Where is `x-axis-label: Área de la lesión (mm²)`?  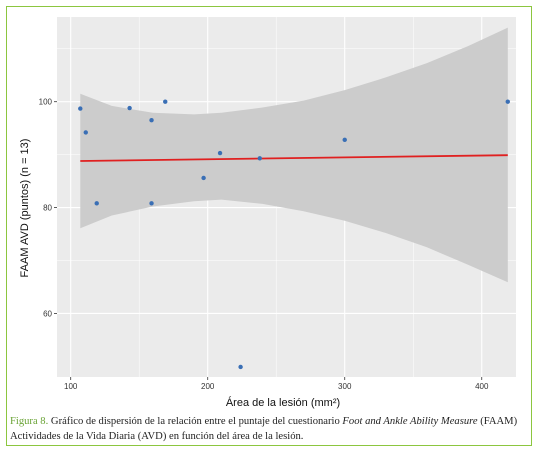 x-axis-label: Área de la lesión (mm²) is located at coordinates (283, 402).